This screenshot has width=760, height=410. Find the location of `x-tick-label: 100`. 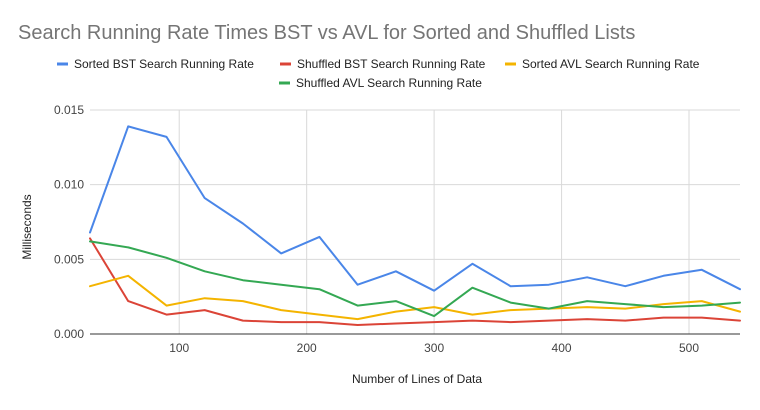

x-tick-label: 100 is located at coordinates (179, 348).